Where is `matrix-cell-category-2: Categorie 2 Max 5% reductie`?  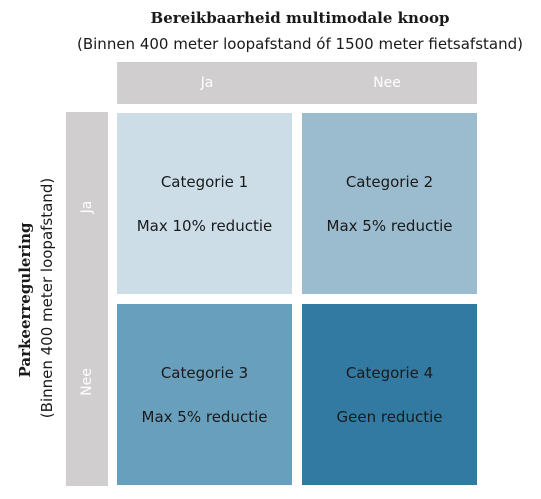 matrix-cell-category-2: Categorie 2 Max 5% reductie is located at coordinates (389, 203).